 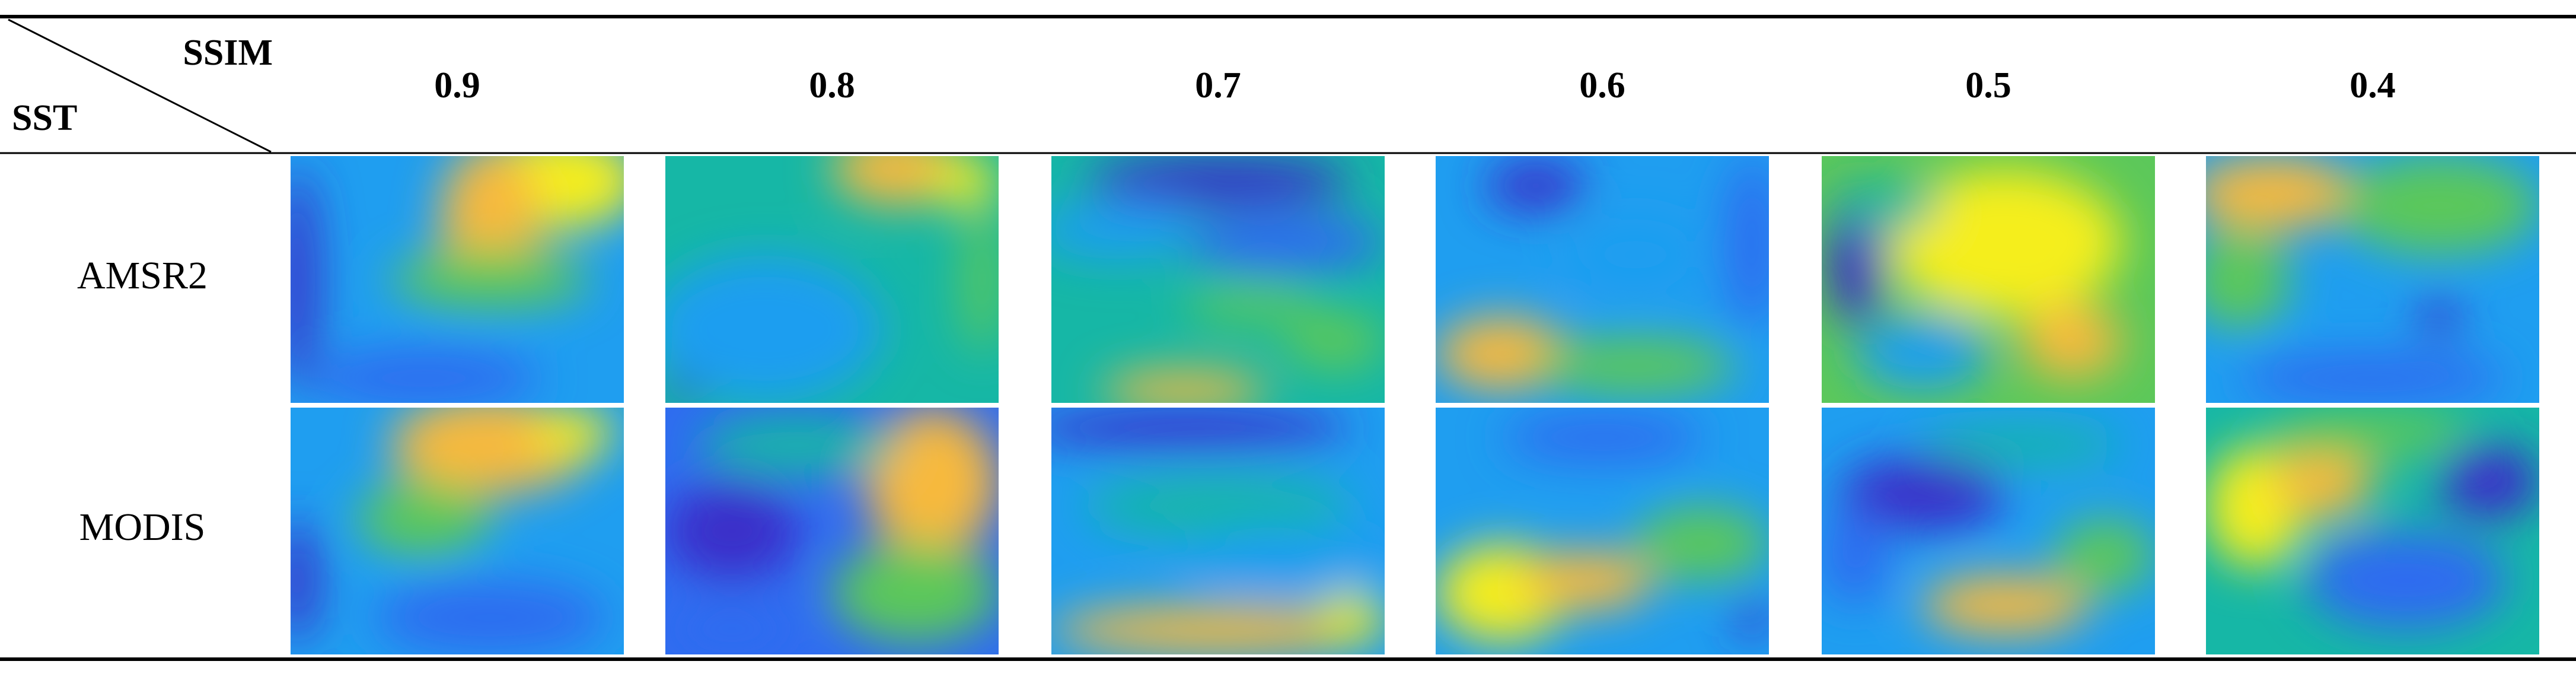 I want to click on column-label: 0.6, so click(x=1602, y=86).